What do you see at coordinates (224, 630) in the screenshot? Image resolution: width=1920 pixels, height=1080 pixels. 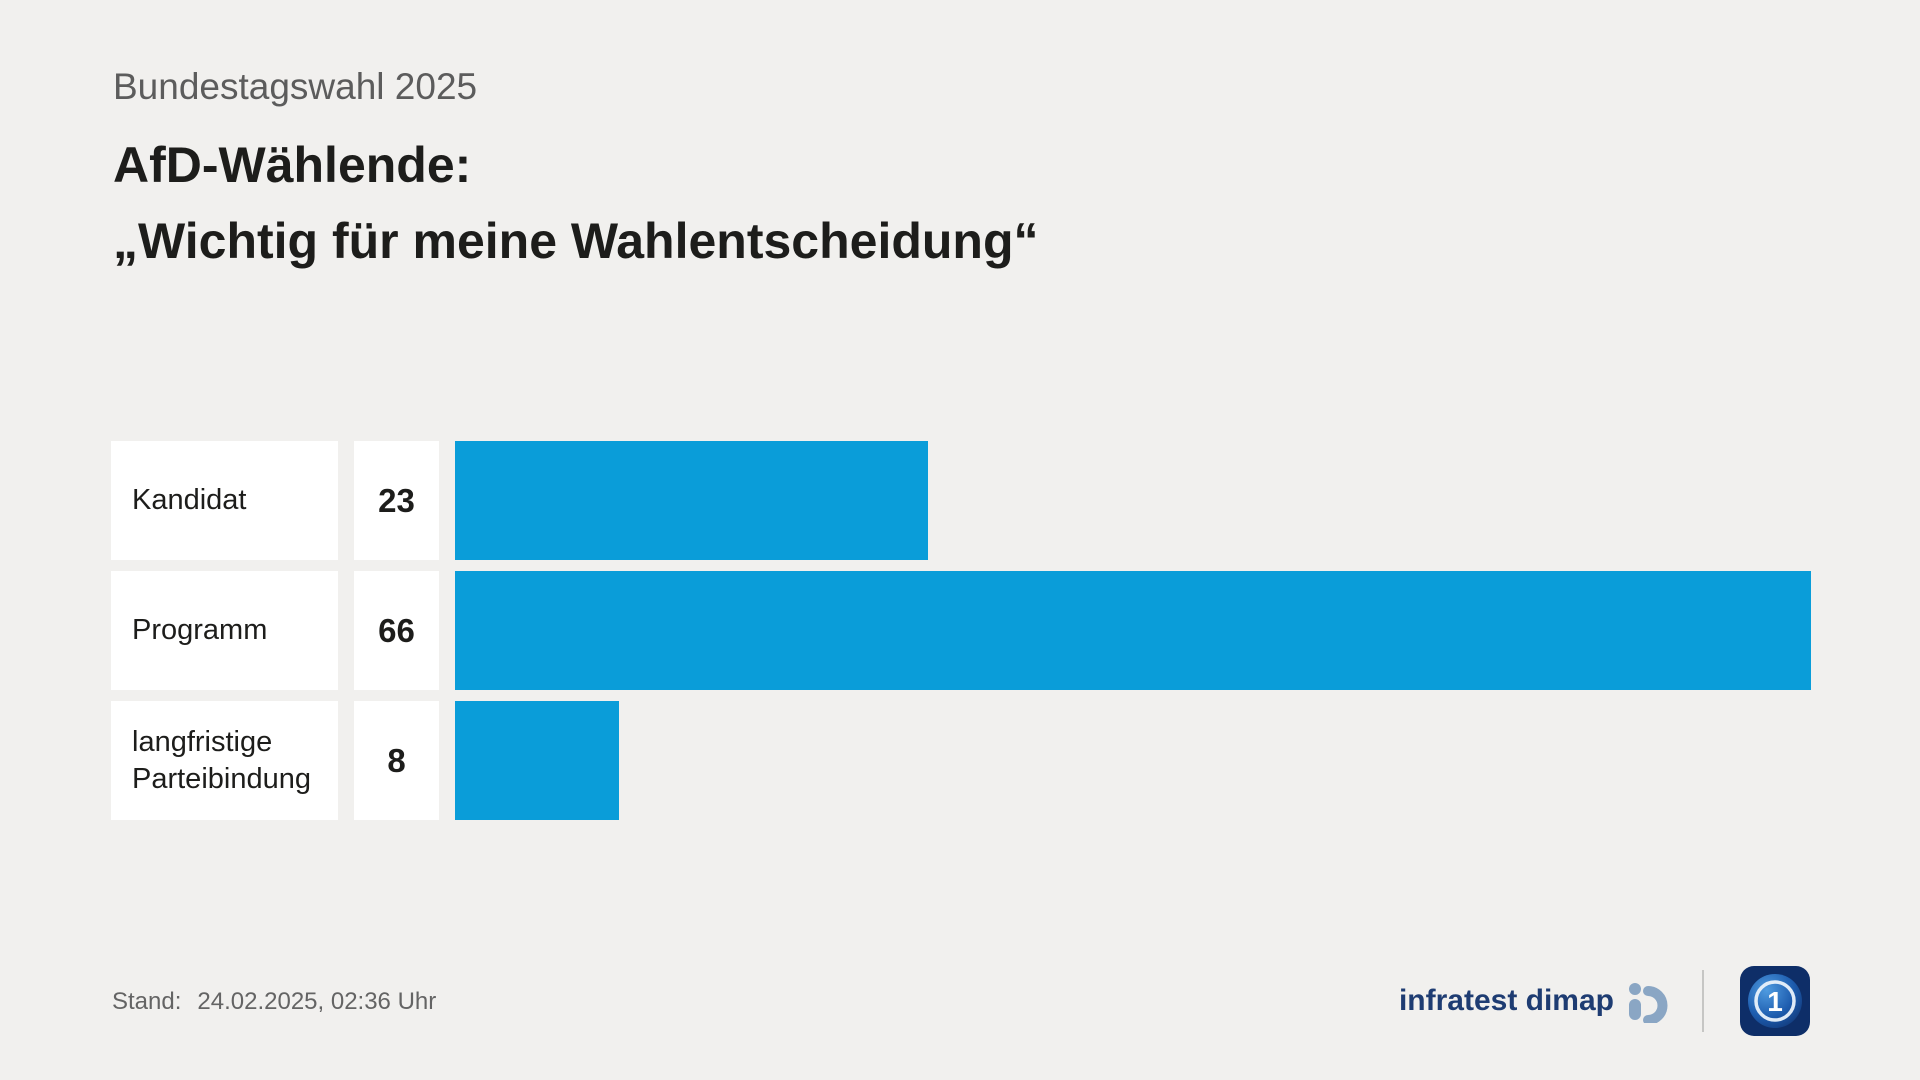 I see `category-label: Programm` at bounding box center [224, 630].